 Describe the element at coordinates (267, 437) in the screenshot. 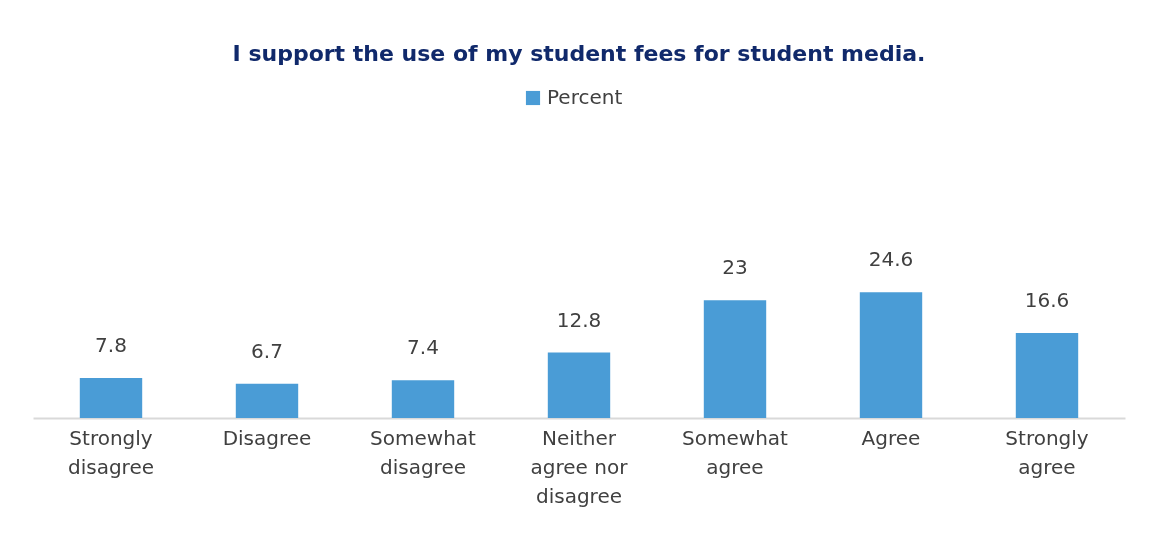

I see `x-tick-label: Disagree` at that location.